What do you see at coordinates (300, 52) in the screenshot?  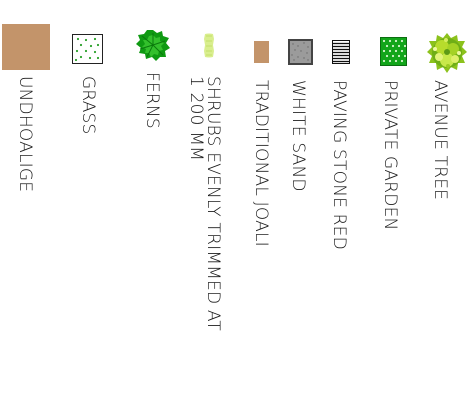 I see `stippled-gray-square-icon` at bounding box center [300, 52].